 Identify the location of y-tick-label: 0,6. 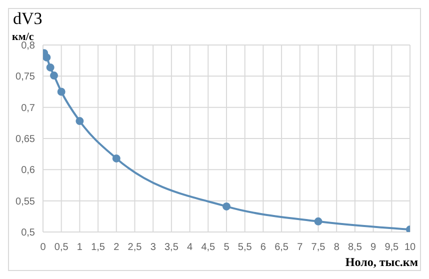
(28, 170).